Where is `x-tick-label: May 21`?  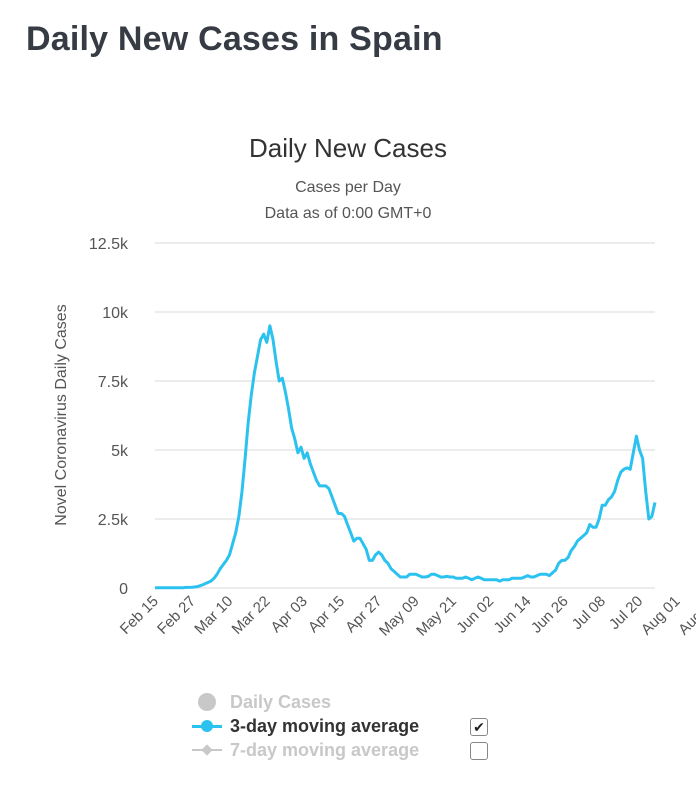
x-tick-label: May 21 is located at coordinates (436, 616).